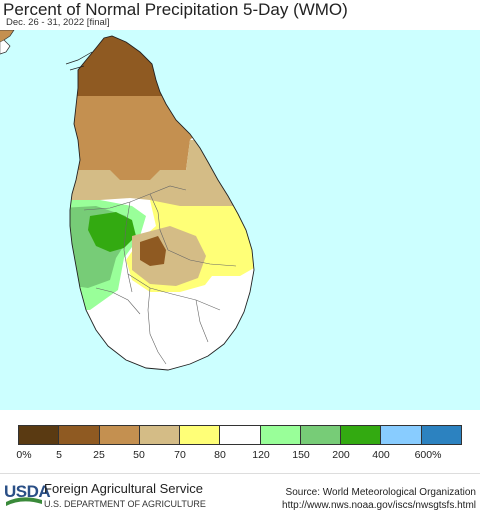 The image size is (480, 515). I want to click on department-name: U.S. DEPARTMENT OF AGRICULTURE, so click(125, 504).